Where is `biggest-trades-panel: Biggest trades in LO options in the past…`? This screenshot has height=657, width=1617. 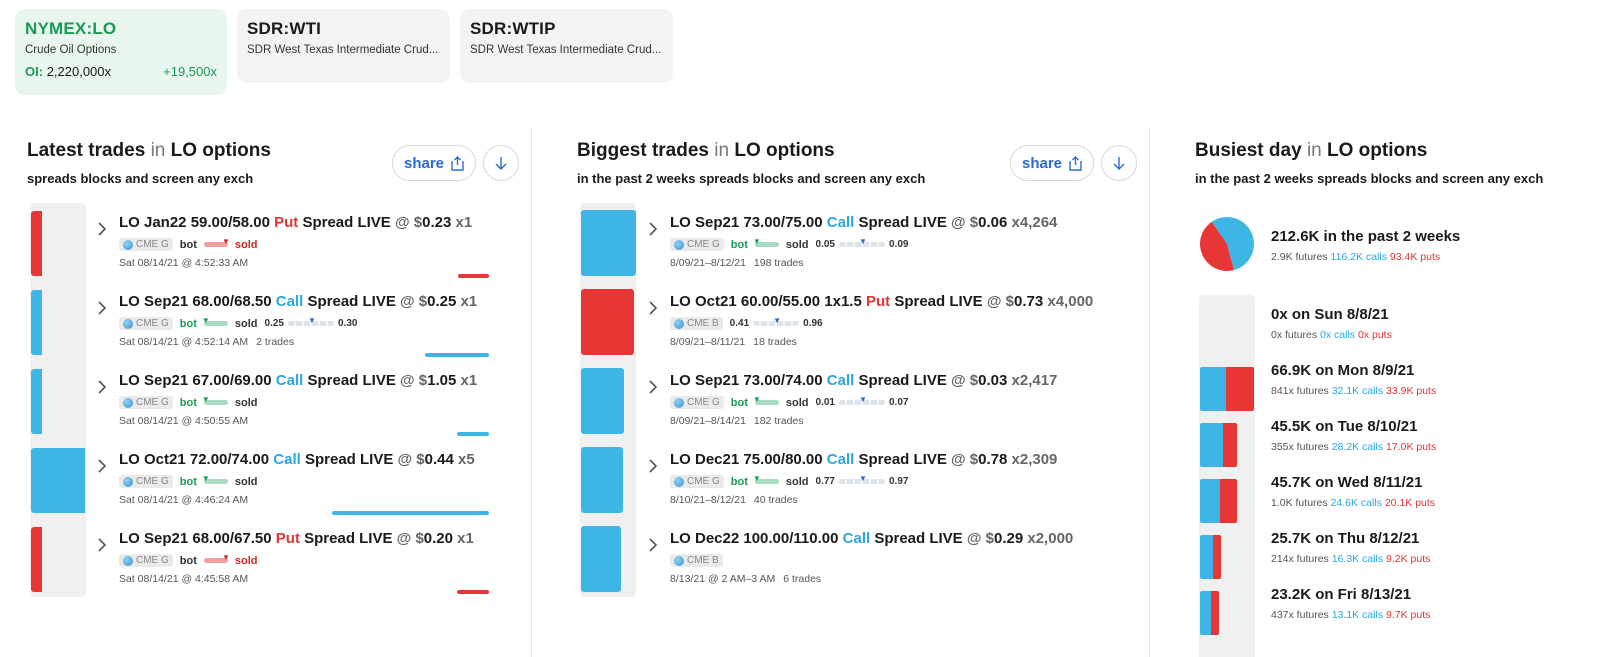 biggest-trades-panel: Biggest trades in LO options in the past… is located at coordinates (858, 157).